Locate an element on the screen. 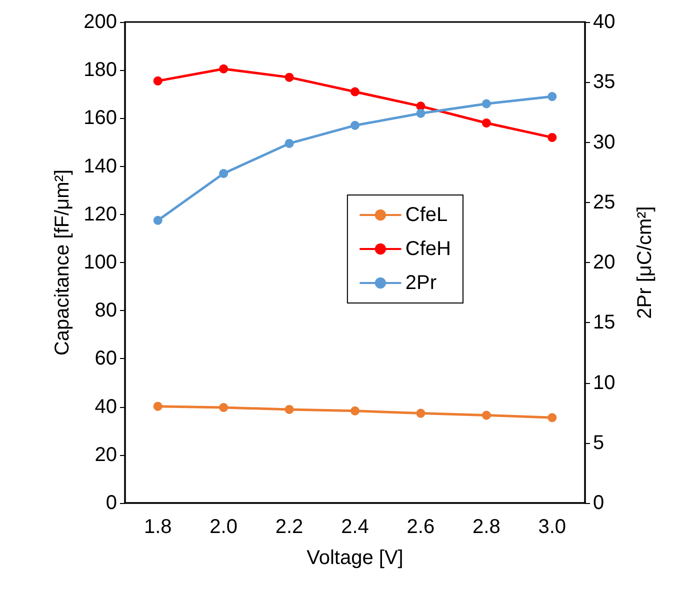 Image resolution: width=673 pixels, height=596 pixels. y2-tick-label: 35 is located at coordinates (604, 82).